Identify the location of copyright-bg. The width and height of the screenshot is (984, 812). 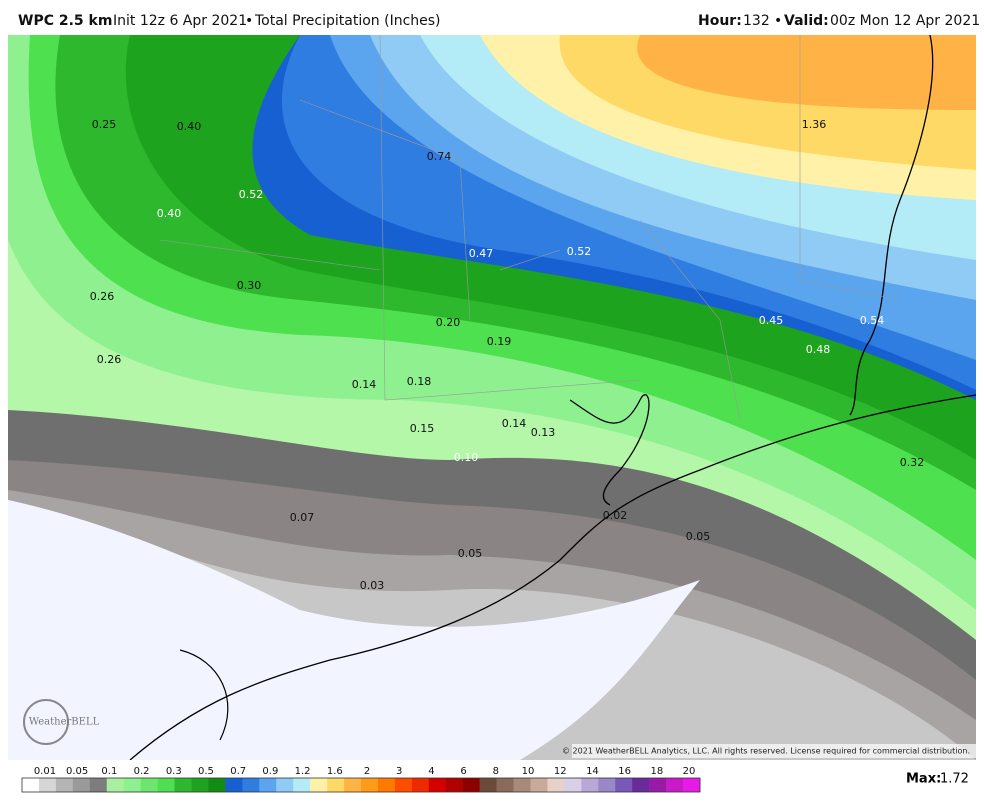
(774, 751).